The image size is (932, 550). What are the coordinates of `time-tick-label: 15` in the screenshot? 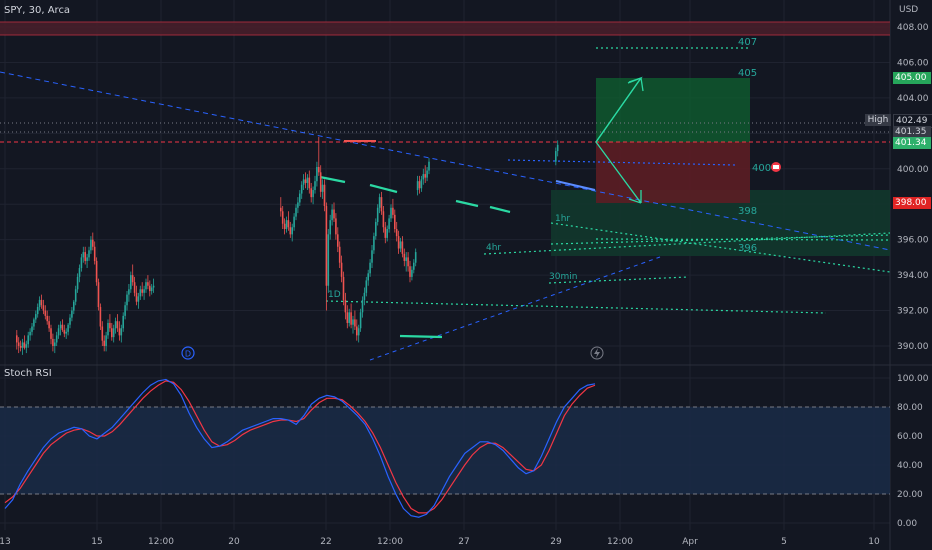 It's located at (96, 542).